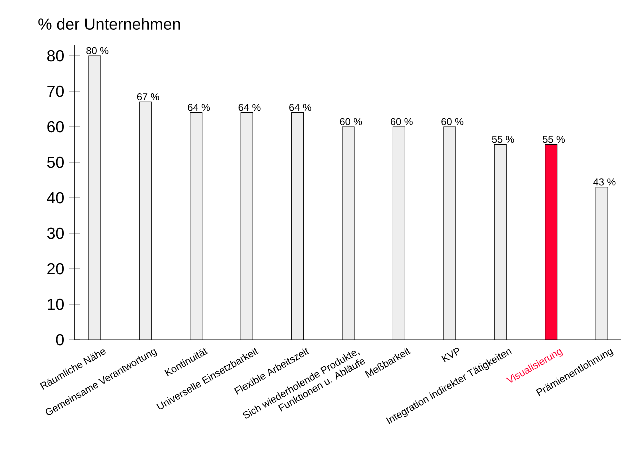 Image resolution: width=629 pixels, height=462 pixels. What do you see at coordinates (55, 198) in the screenshot?
I see `y-tick-label: 40` at bounding box center [55, 198].